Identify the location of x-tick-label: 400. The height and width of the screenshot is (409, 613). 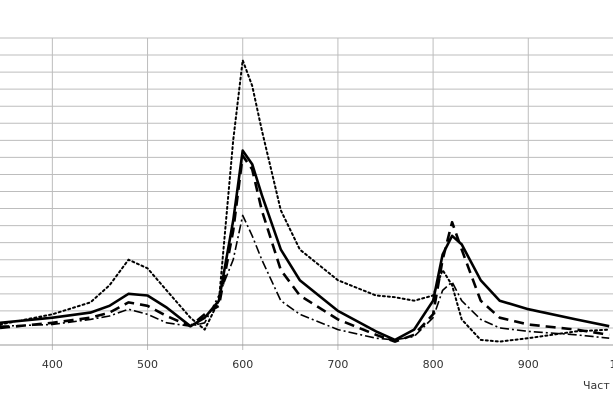
(52, 364).